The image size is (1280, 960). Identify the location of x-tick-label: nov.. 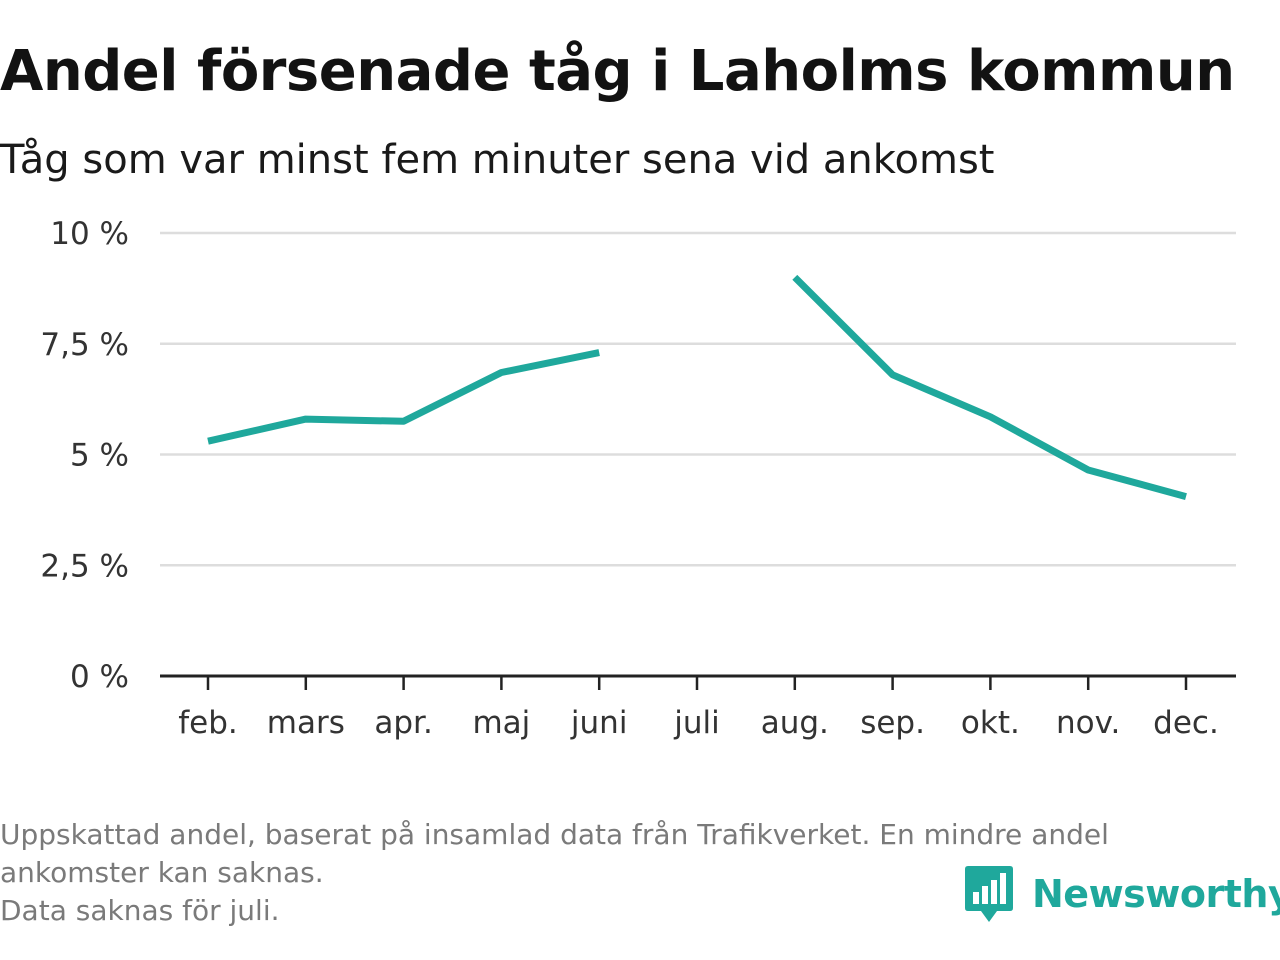
(1088, 723).